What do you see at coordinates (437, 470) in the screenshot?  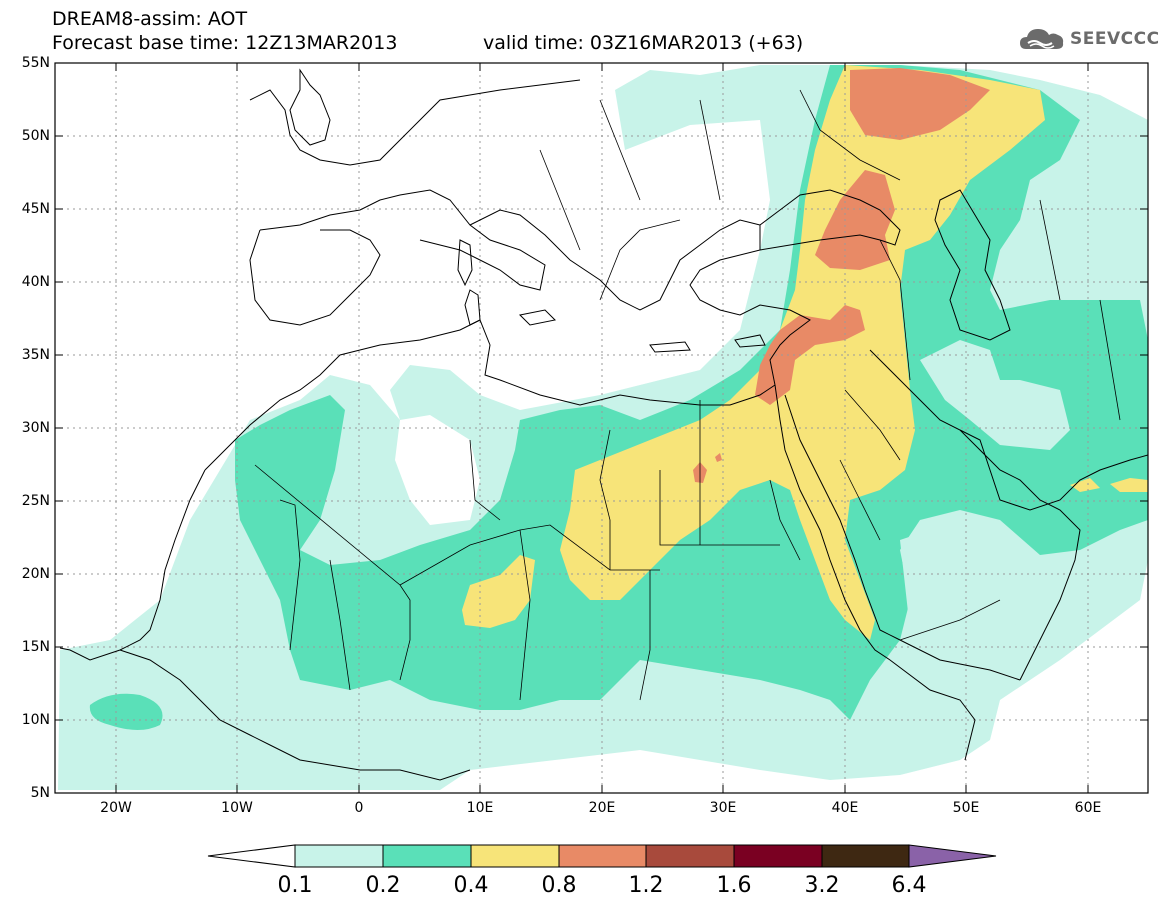 I see `aot-gap` at bounding box center [437, 470].